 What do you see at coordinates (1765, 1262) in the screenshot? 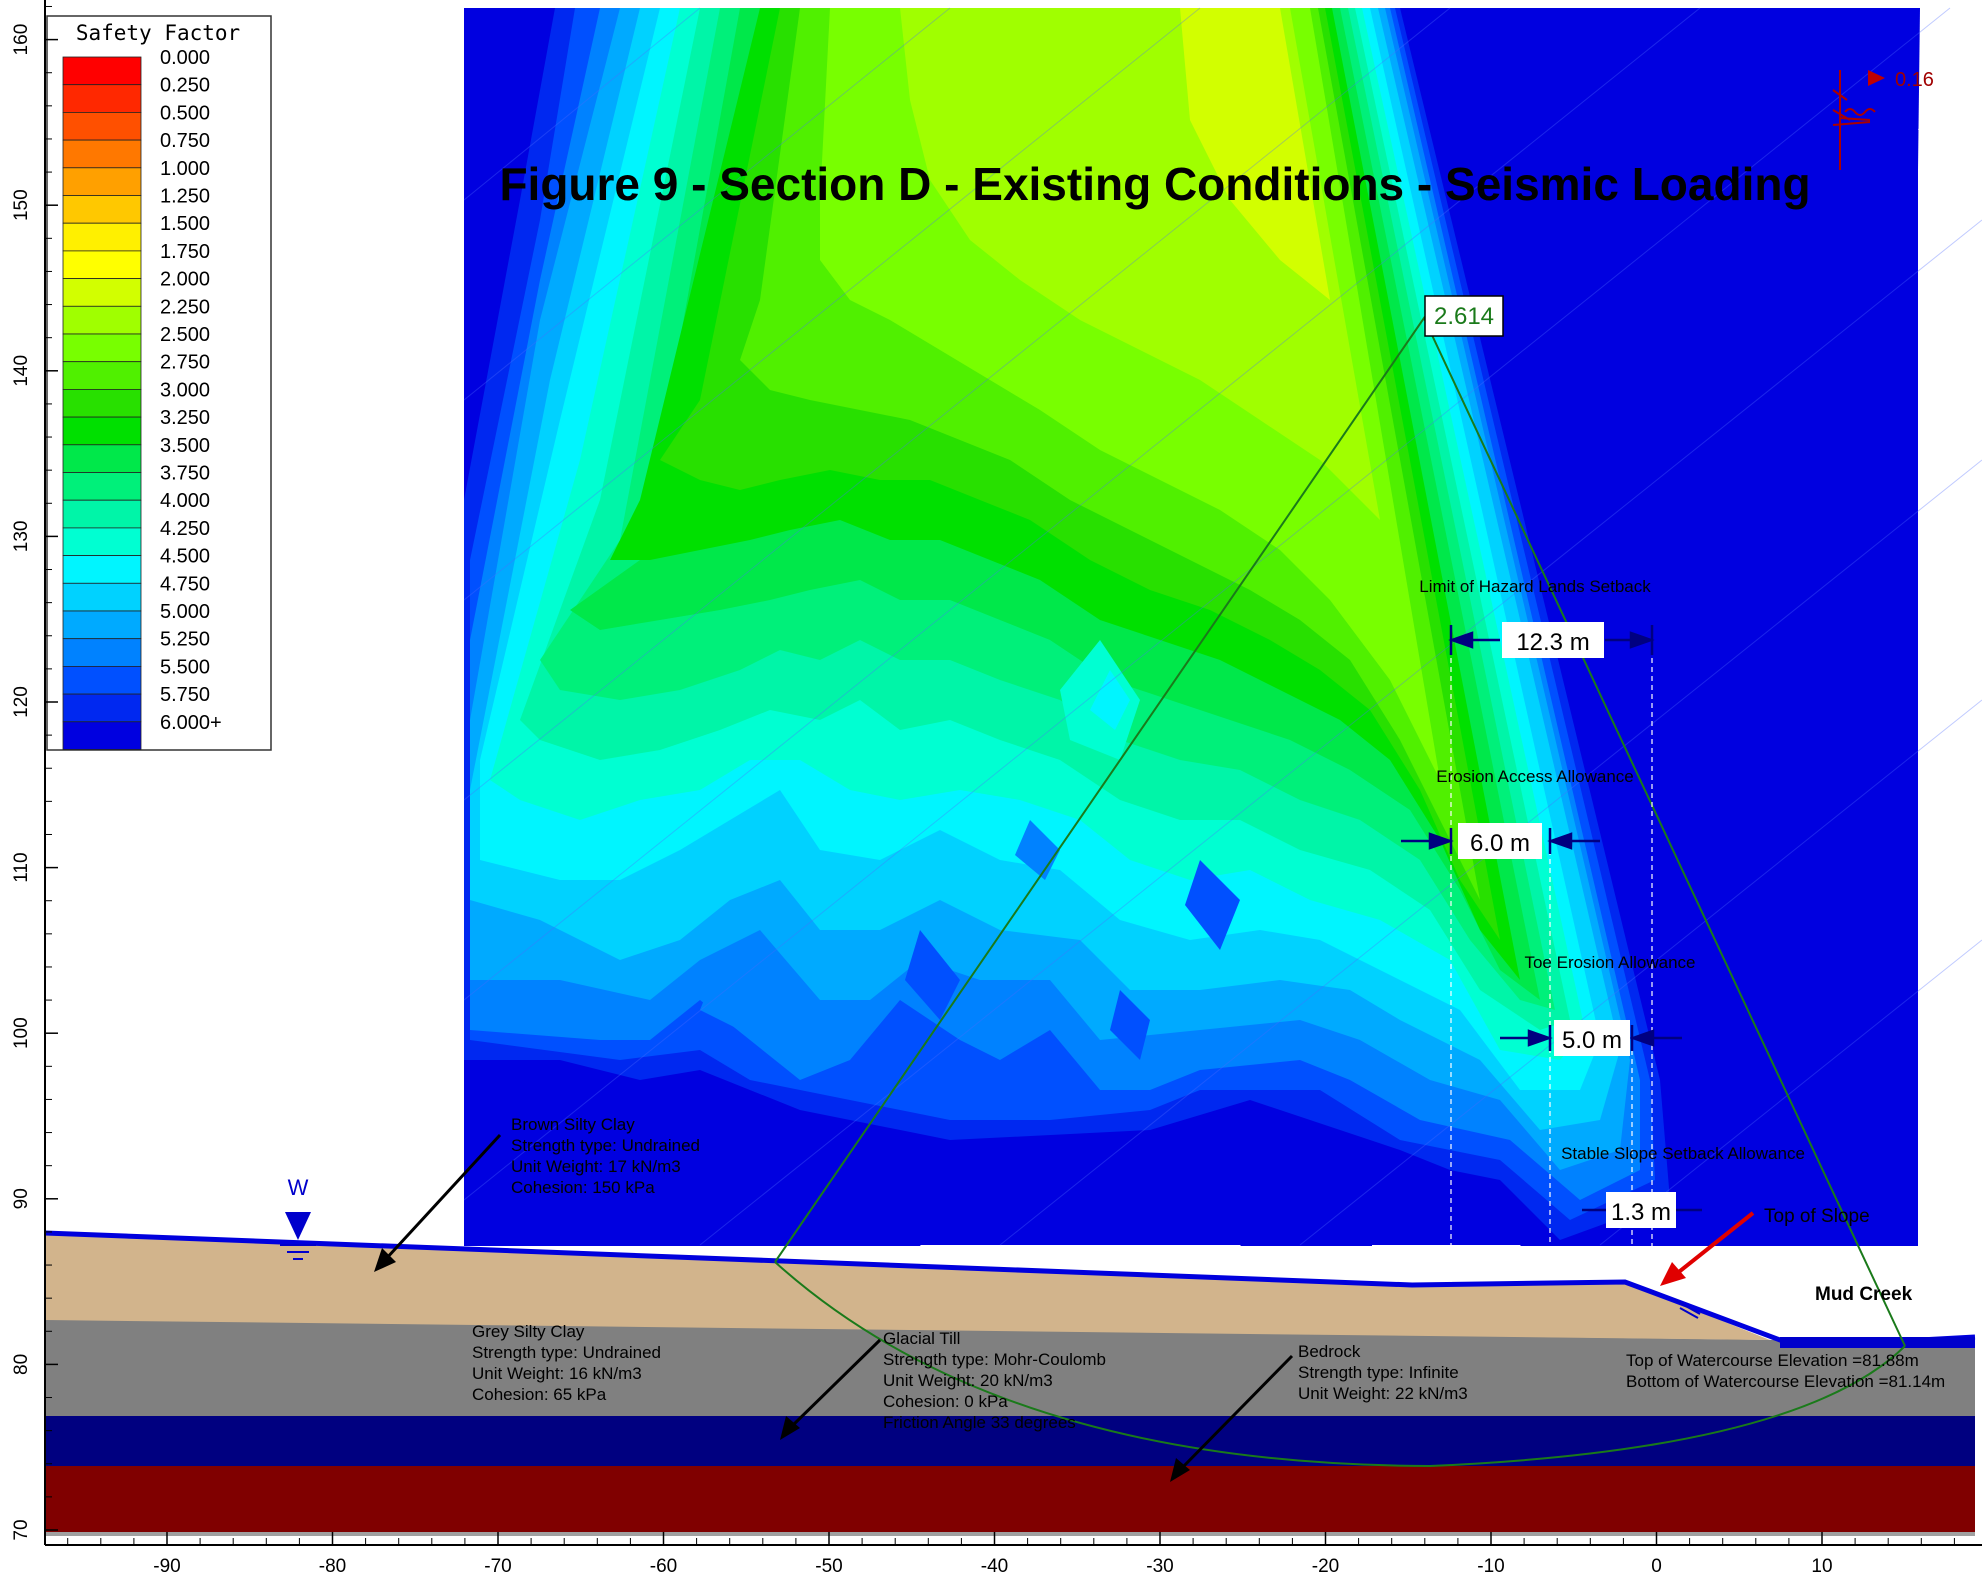
I see `top-of-slope-annotation: Top of Slope` at bounding box center [1765, 1262].